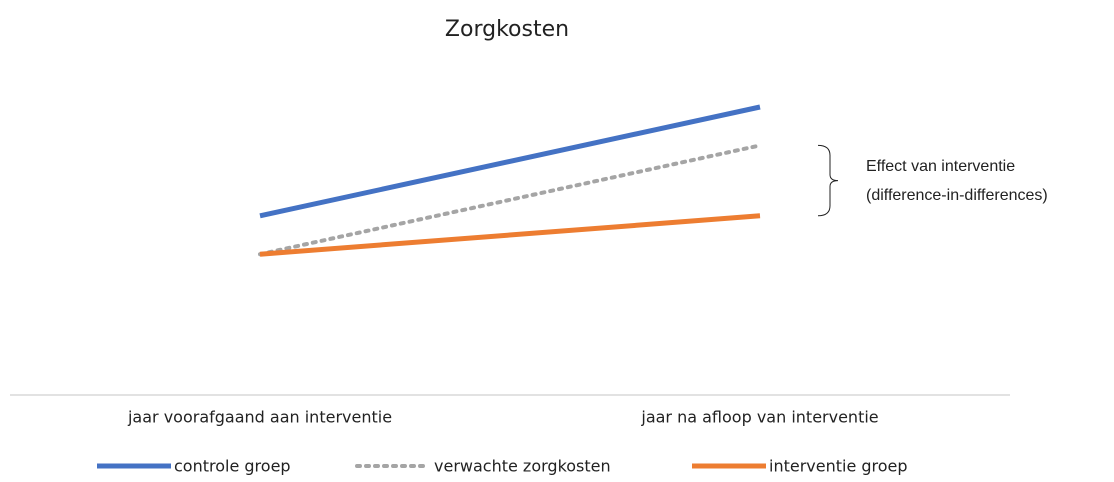  What do you see at coordinates (507, 29) in the screenshot?
I see `chart-title: Zorgkosten` at bounding box center [507, 29].